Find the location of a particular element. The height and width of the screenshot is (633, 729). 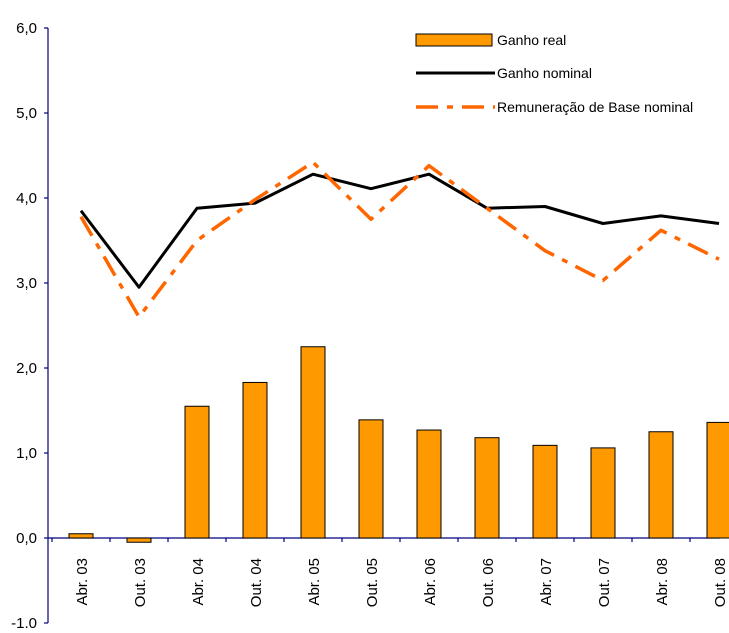

legend-swatch-ganho-real is located at coordinates (454, 40).